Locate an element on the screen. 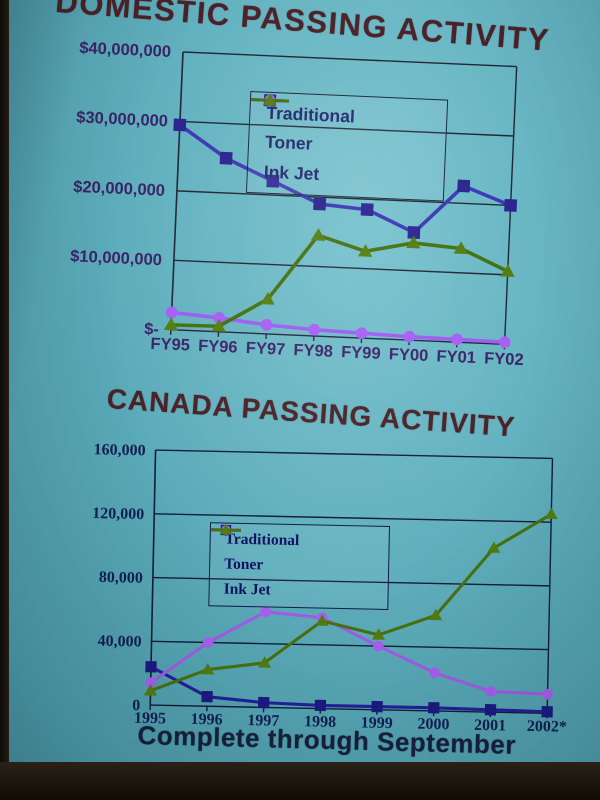 The image size is (600, 800). svg-text: 1997 is located at coordinates (263, 721).